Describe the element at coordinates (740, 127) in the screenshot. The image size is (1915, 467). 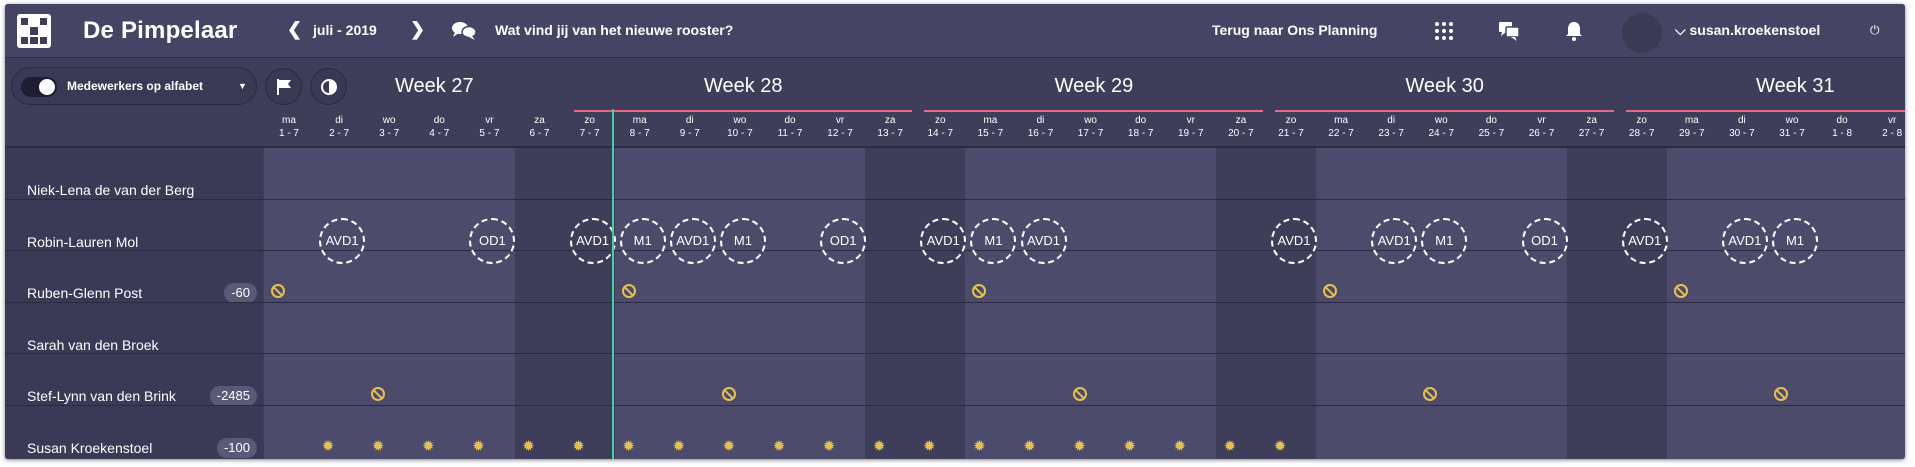
I see `day-header: wo 10 - 7` at that location.